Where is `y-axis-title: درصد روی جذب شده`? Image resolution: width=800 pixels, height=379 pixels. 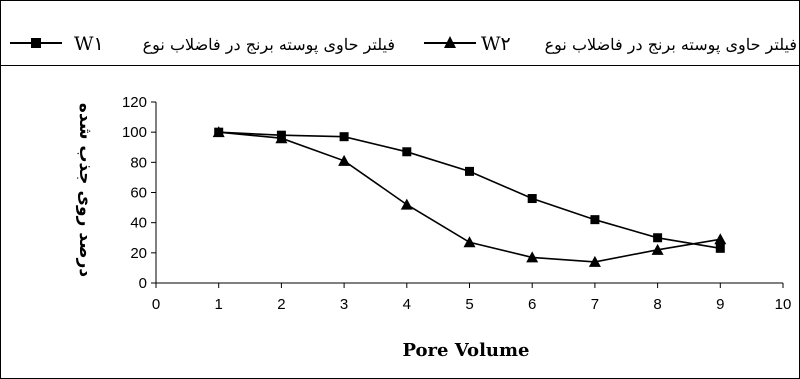 y-axis-title: درصد روی جذب شده is located at coordinates (85, 190).